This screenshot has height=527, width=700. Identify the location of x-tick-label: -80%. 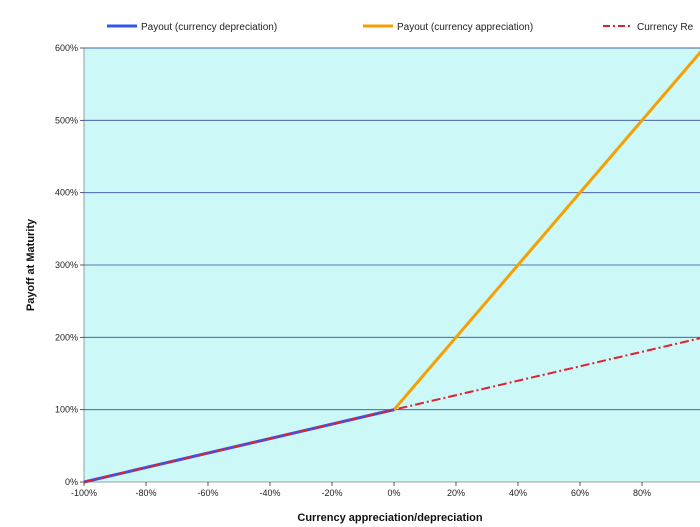
(145, 493).